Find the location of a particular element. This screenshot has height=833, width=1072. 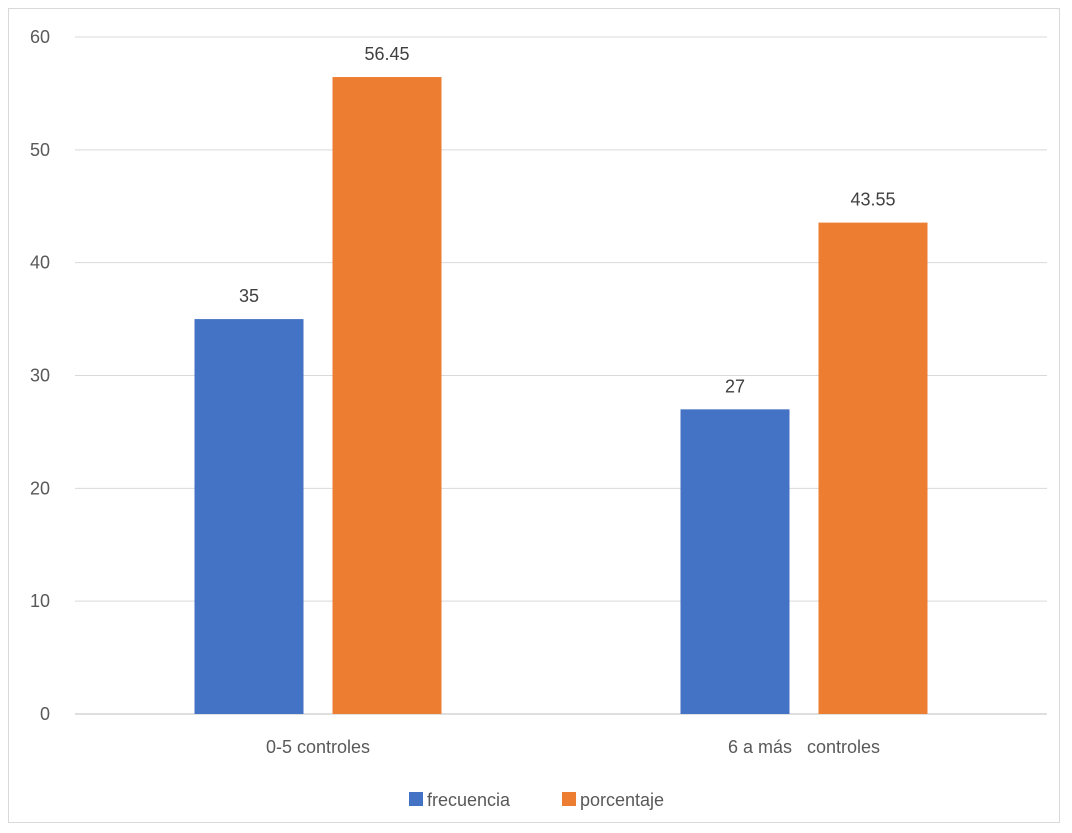

y-tick-label: 20 is located at coordinates (40, 488).